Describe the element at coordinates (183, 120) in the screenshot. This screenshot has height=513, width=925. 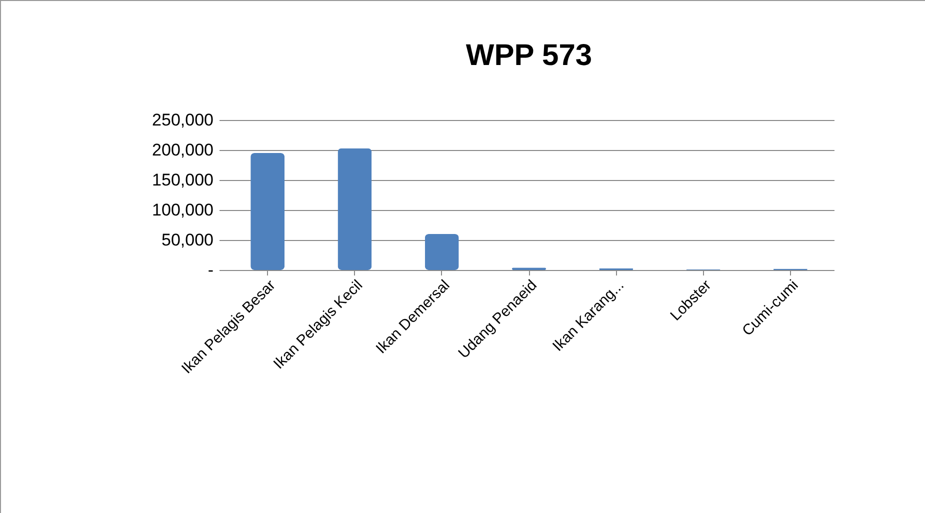
I see `y-tick-label: 250,000` at that location.